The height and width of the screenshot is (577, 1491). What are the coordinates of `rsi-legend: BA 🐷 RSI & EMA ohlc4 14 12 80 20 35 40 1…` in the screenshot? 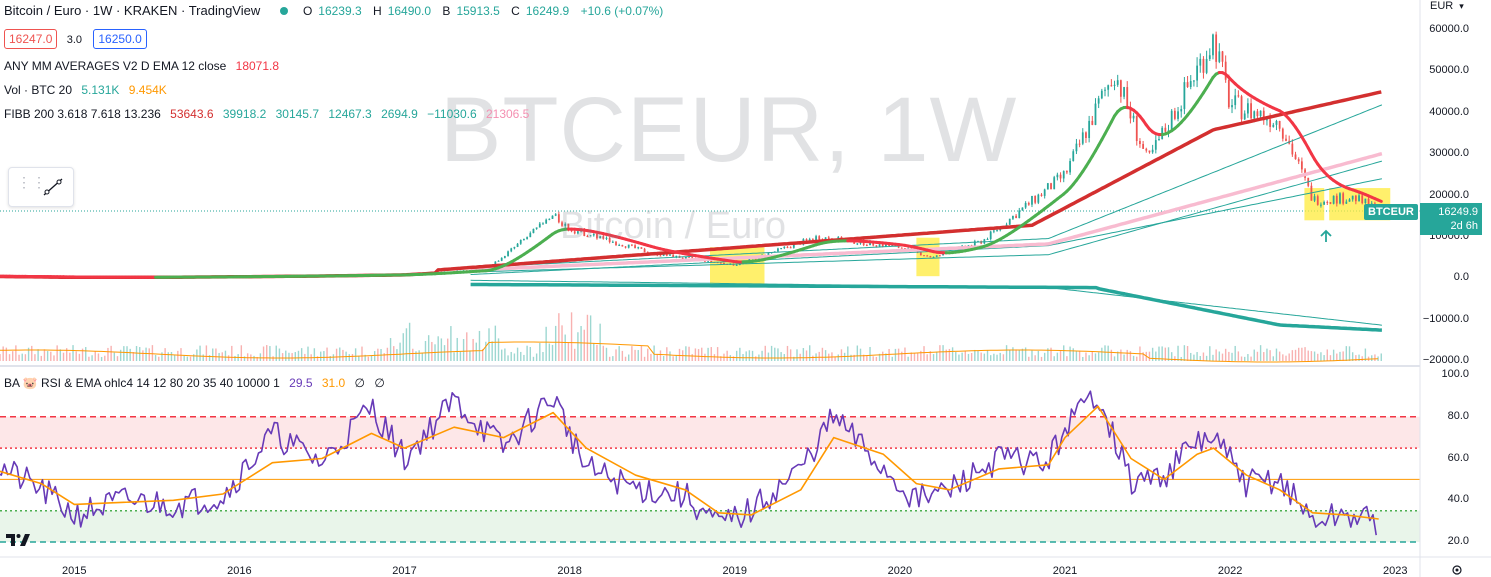 It's located at (197, 383).